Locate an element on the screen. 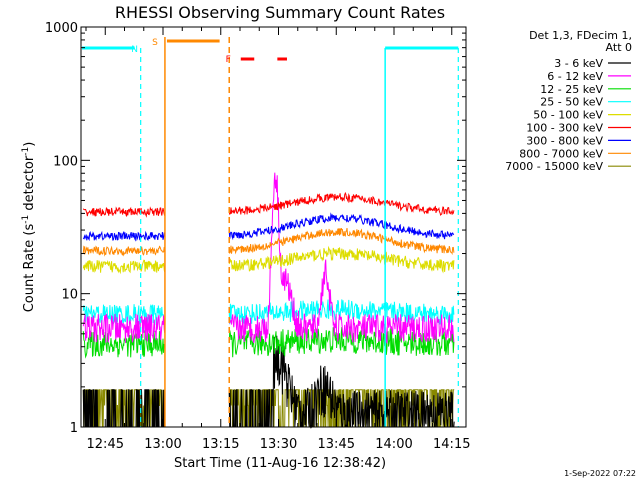  x-axis-label: Start Time (11-Aug-16 12:38:42) is located at coordinates (280, 463).